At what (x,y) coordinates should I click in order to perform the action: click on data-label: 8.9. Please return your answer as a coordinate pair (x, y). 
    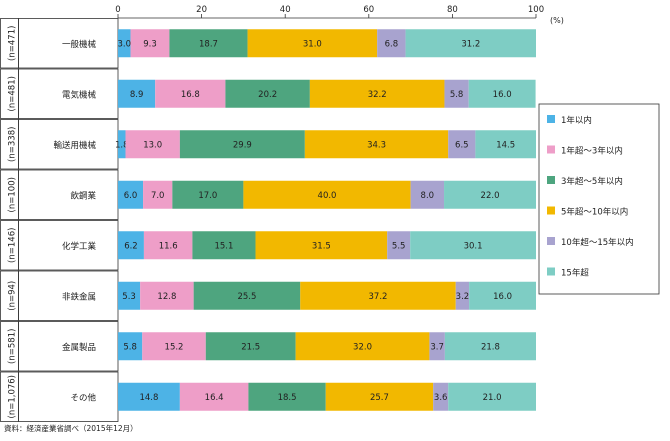
    Looking at the image, I should click on (137, 95).